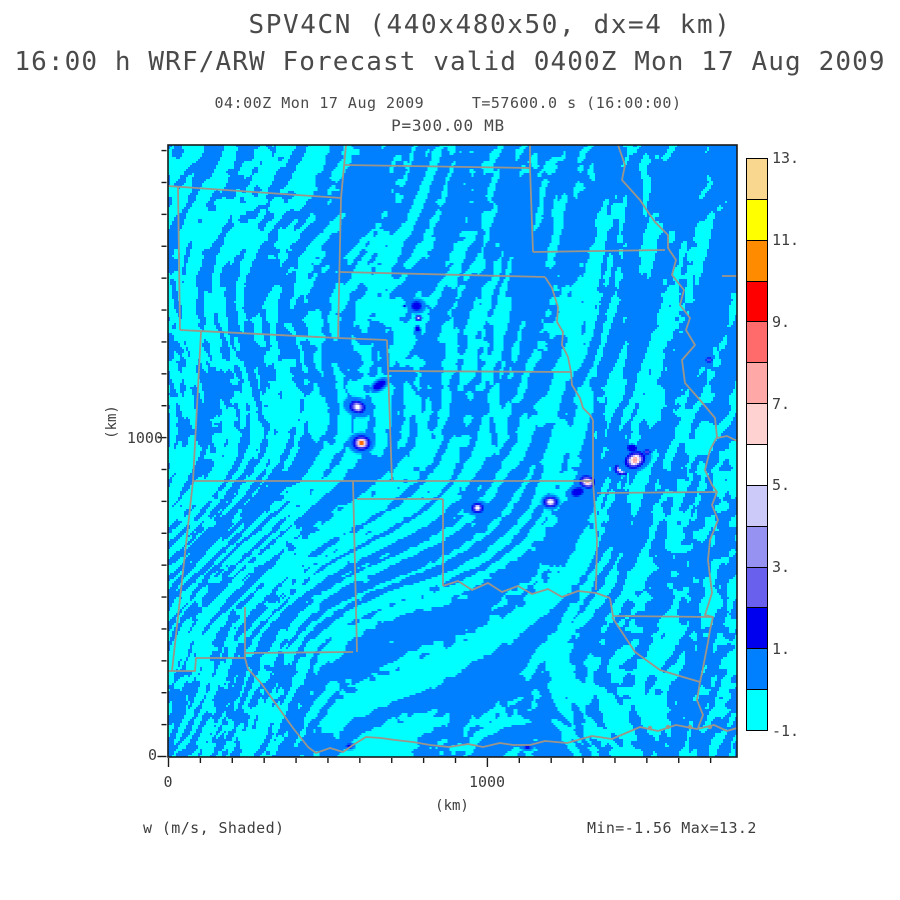  What do you see at coordinates (144, 438) in the screenshot?
I see `y-tick-label-1000: 1000` at bounding box center [144, 438].